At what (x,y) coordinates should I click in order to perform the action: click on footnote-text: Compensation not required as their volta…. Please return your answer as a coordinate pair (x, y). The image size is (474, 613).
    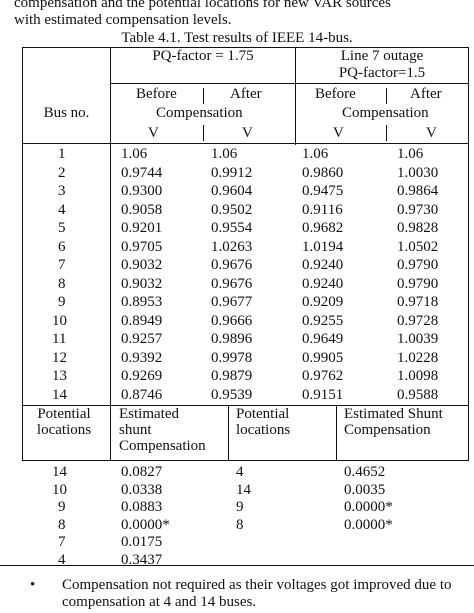
    Looking at the image, I should click on (257, 593).